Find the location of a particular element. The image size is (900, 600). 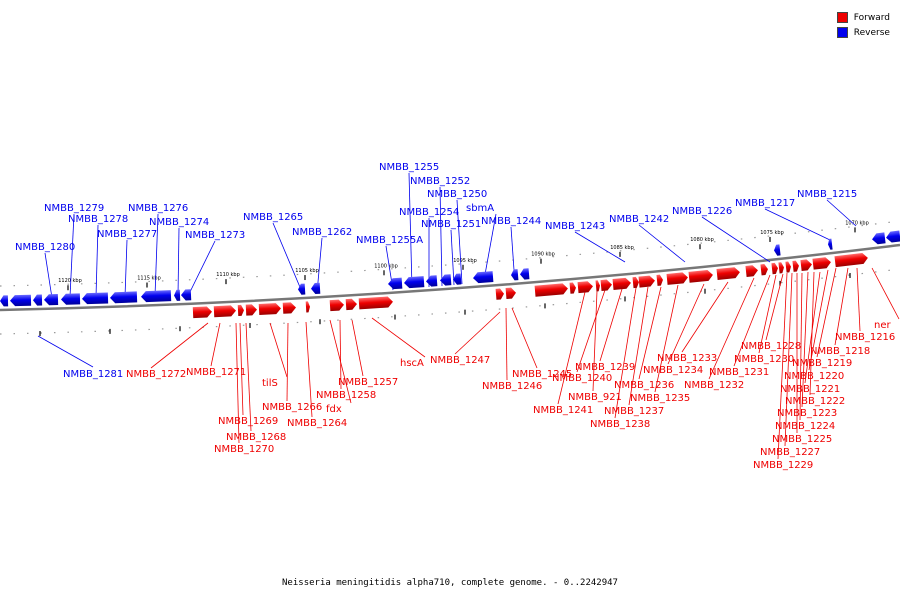

forward-gene-label: NMBB_1247 is located at coordinates (460, 360).